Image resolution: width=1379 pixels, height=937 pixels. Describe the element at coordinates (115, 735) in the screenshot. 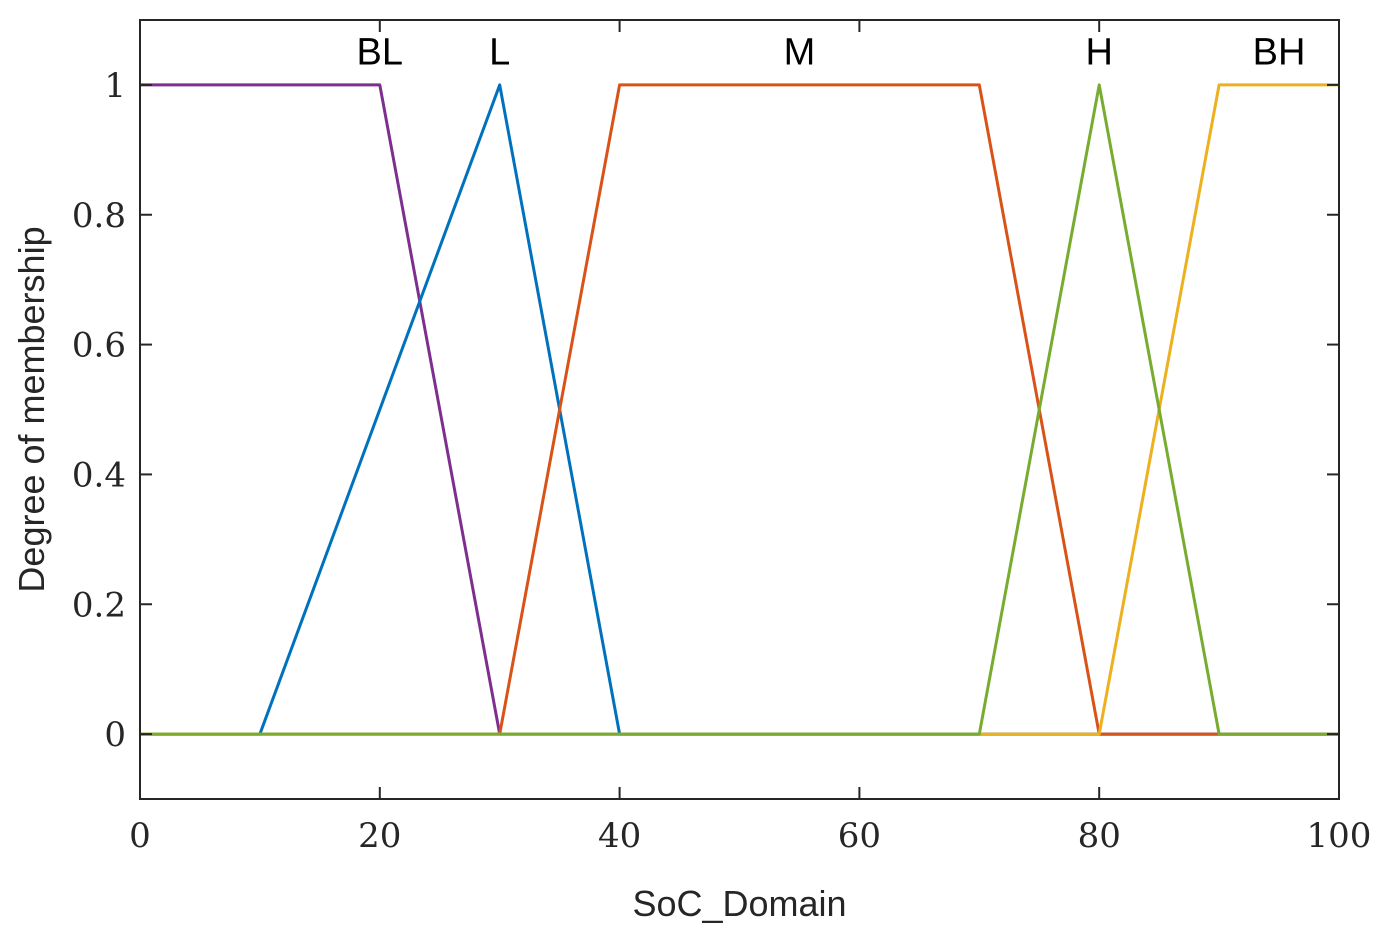

I see `y-tick-label: 0` at that location.